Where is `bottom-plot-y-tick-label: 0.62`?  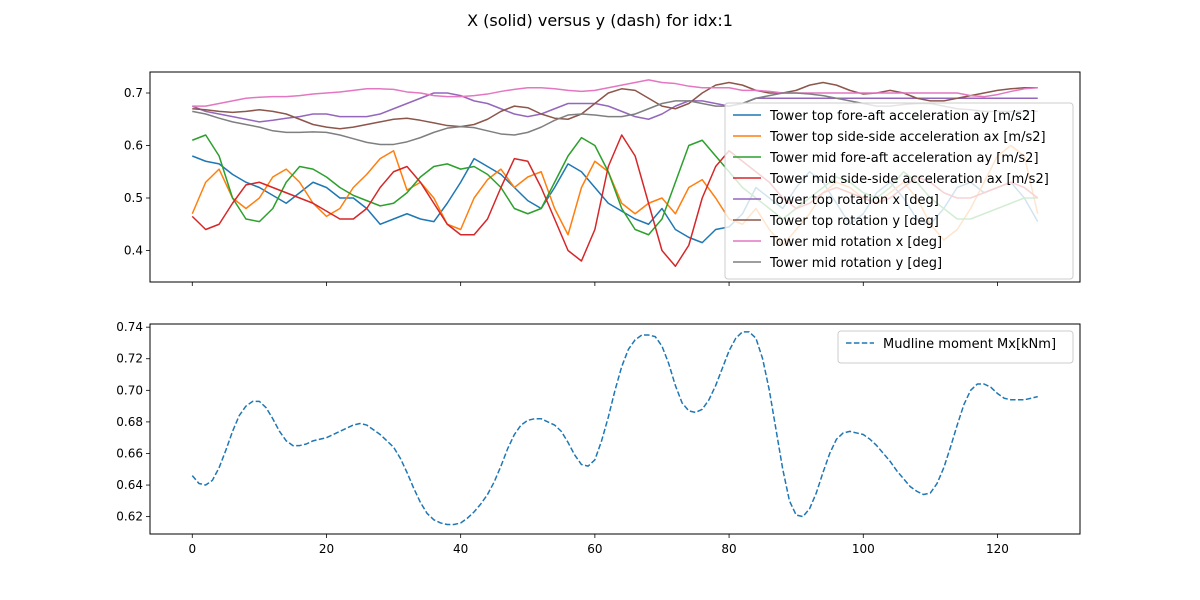
bottom-plot-y-tick-label: 0.62 is located at coordinates (129, 517).